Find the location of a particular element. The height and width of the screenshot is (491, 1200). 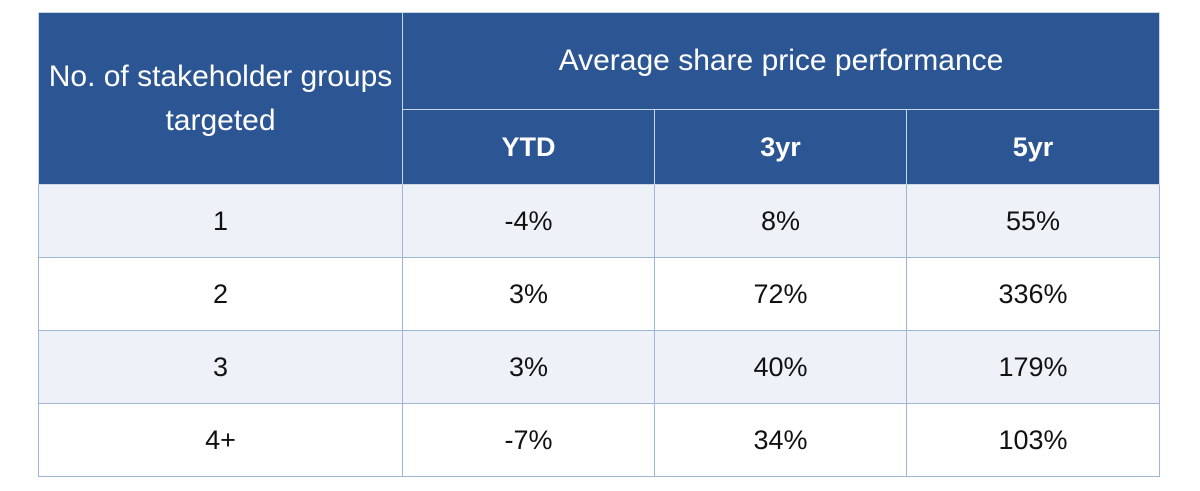

5yr-cell: 179% is located at coordinates (1033, 367).